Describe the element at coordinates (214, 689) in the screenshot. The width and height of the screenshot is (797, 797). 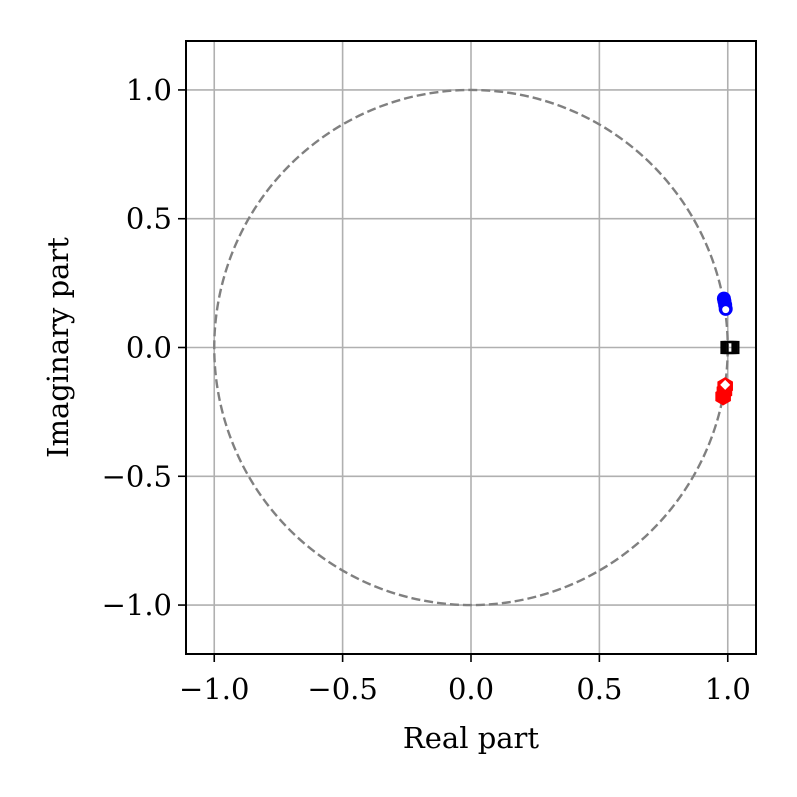
I see `x-tick-label: −1.0` at that location.